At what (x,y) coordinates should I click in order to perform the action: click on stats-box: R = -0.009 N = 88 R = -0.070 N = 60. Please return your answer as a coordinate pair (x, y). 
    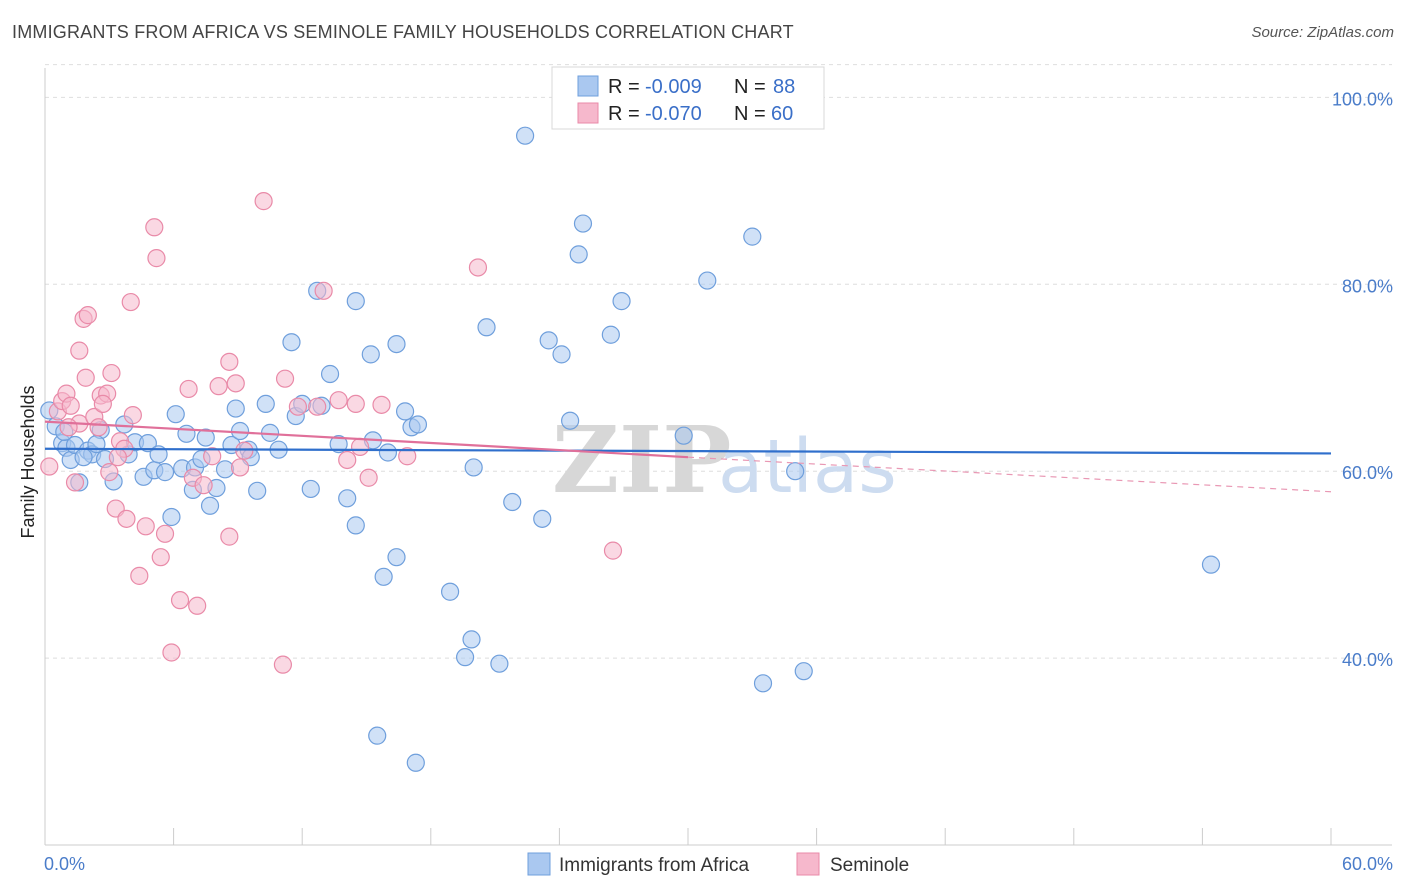
    Looking at the image, I should click on (688, 98).